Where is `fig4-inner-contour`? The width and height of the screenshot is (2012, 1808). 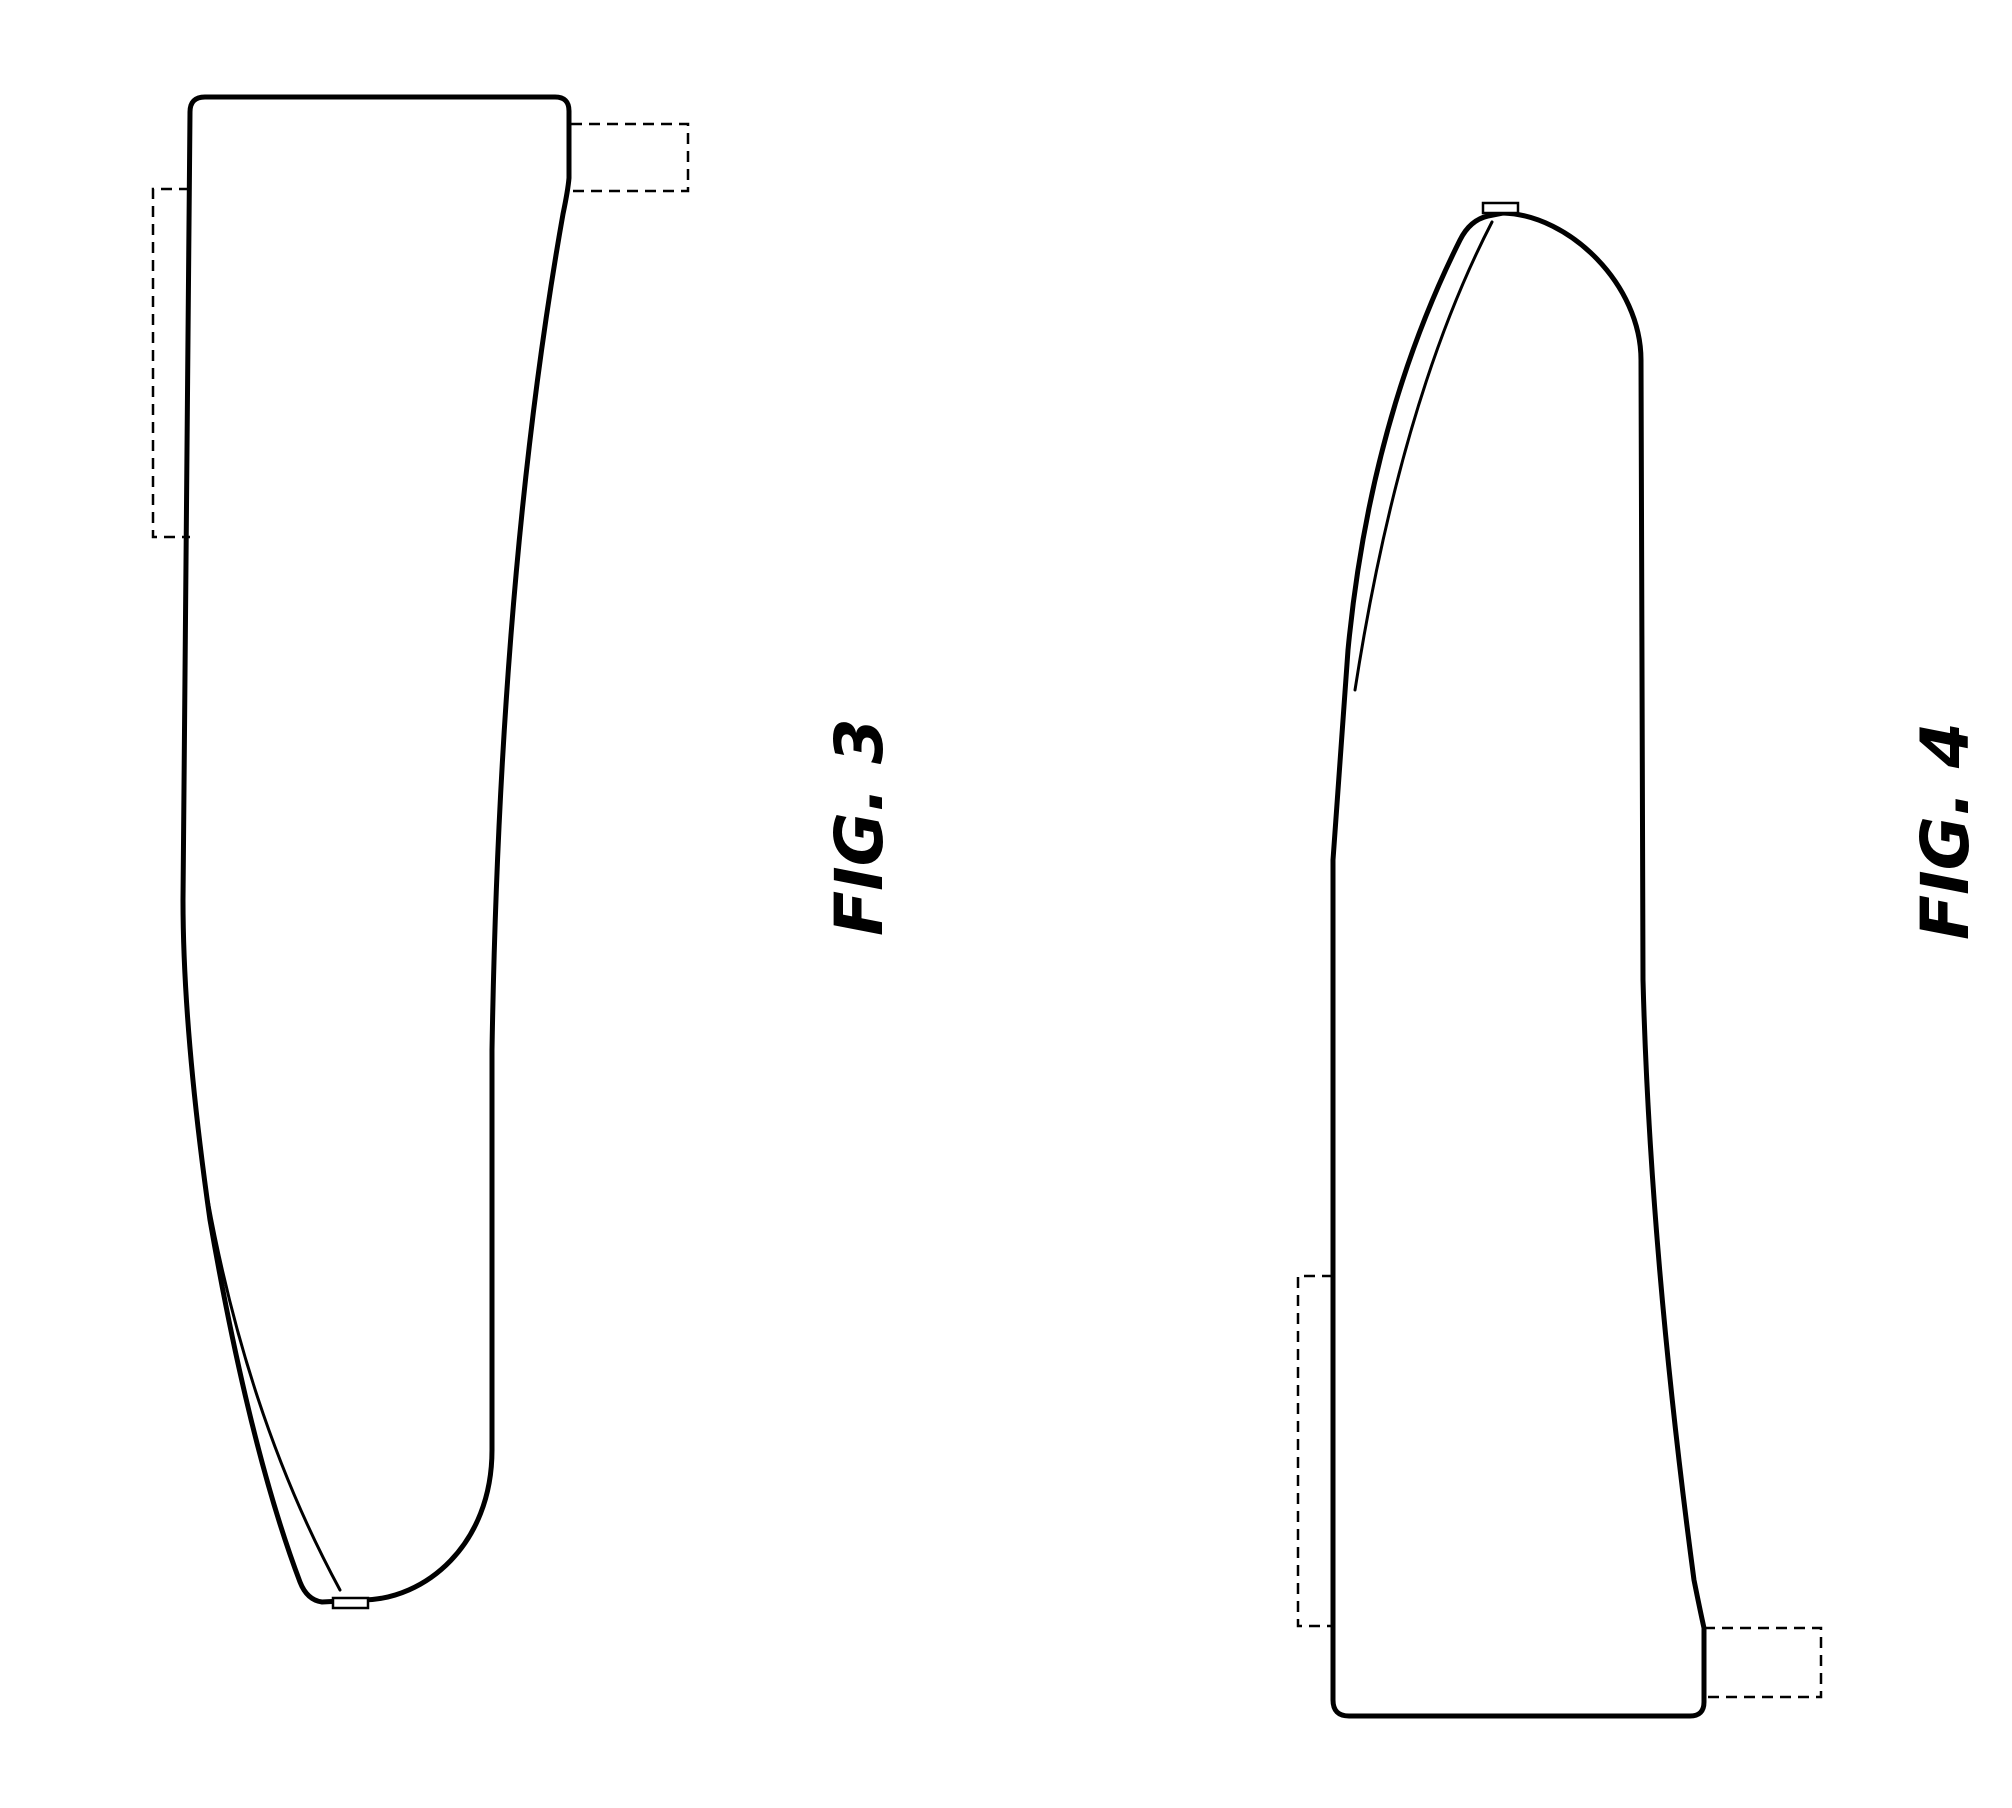 fig4-inner-contour is located at coordinates (1423, 456).